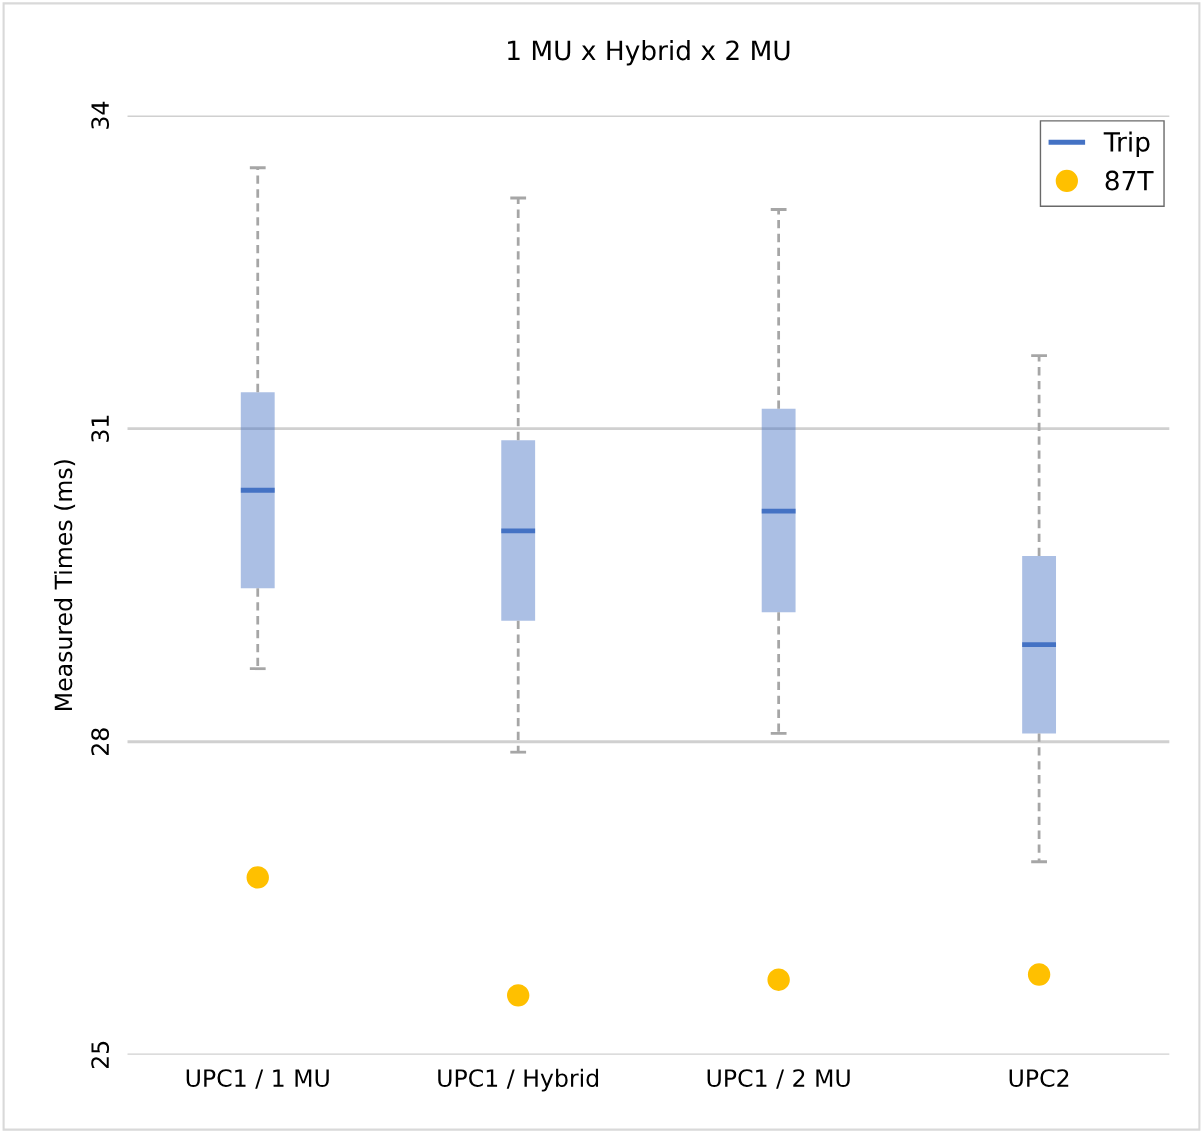  I want to click on legend-label: 87T, so click(1129, 180).